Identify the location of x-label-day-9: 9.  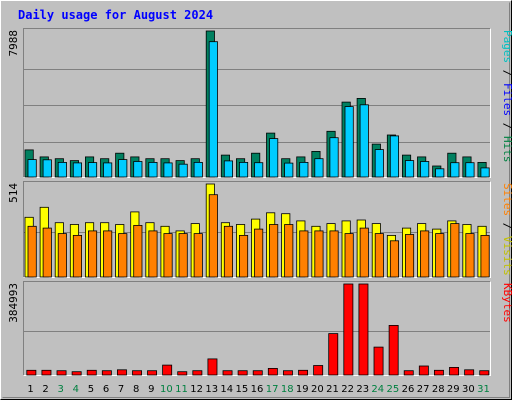
(151, 389).